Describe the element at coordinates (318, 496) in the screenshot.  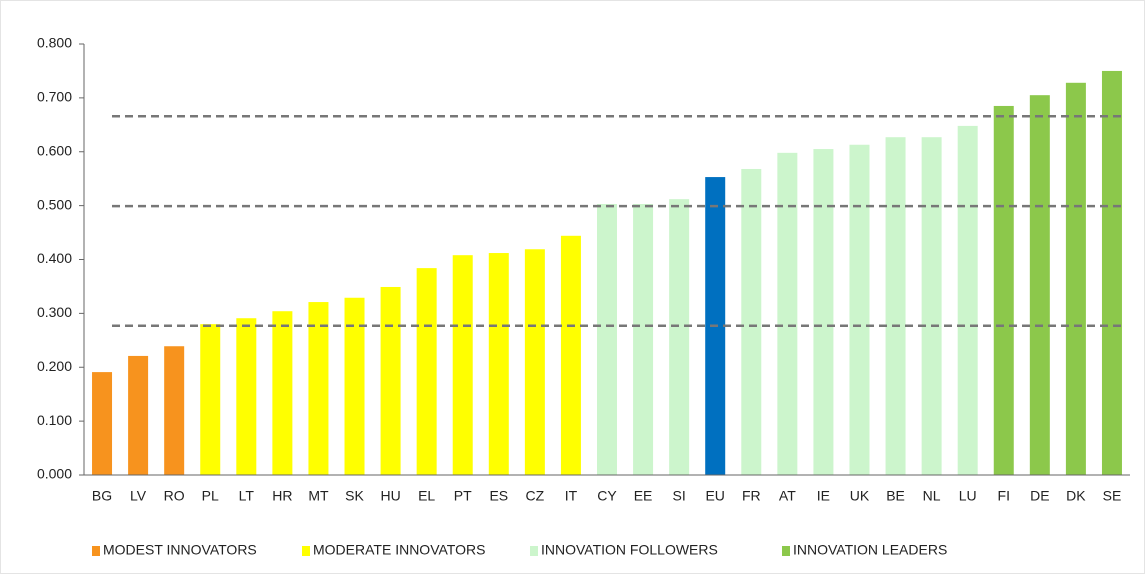
I see `x-tick-label: MT` at that location.